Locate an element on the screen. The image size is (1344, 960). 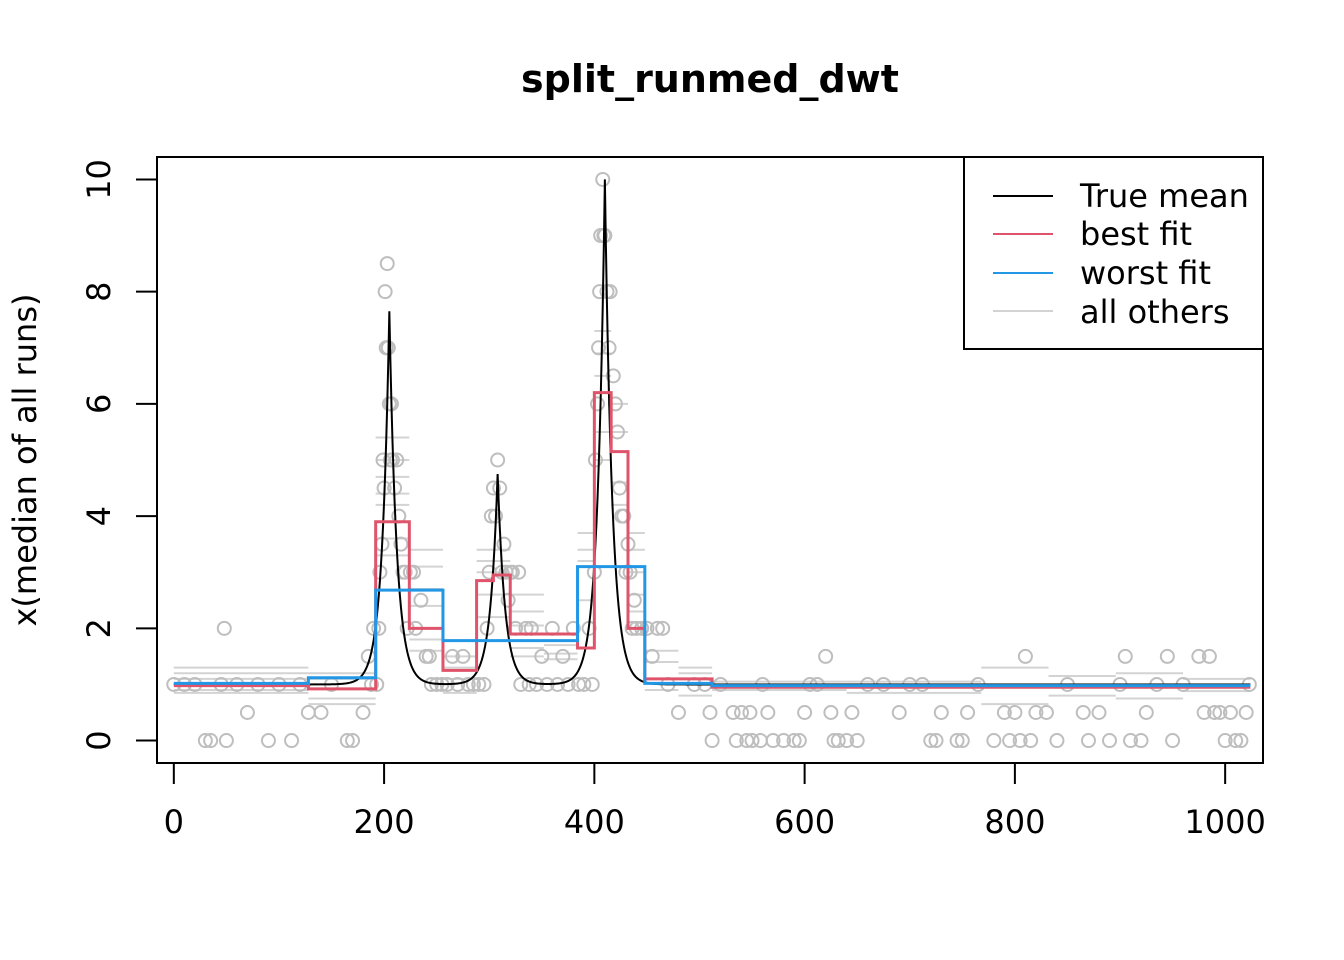
legend: True mean best fit worst fit all others is located at coordinates (1113, 253).